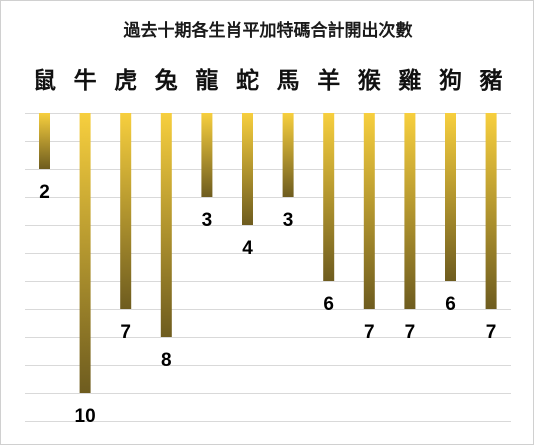 This screenshot has height=446, width=534. What do you see at coordinates (409, 80) in the screenshot?
I see `category-label: 雞` at bounding box center [409, 80].